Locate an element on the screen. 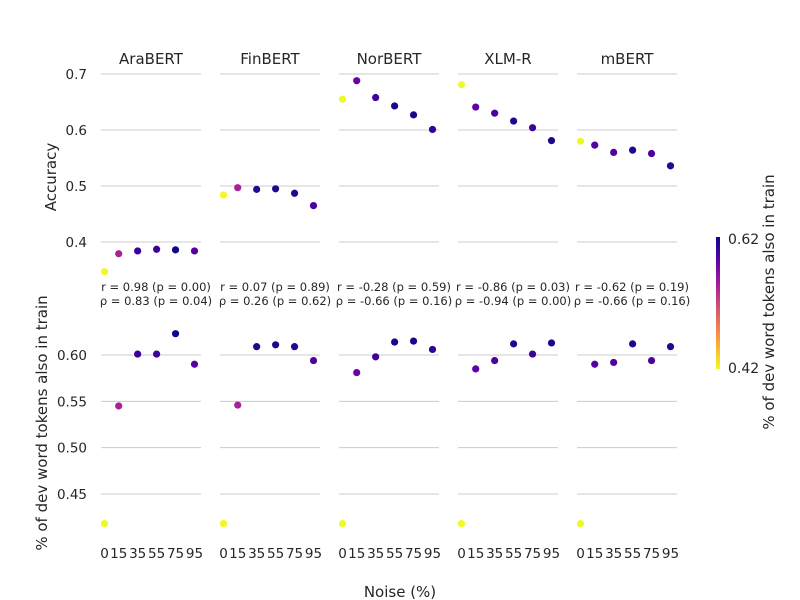 Image resolution: width=800 pixels, height=600 pixels. annotation-spearman-finbert: ρ = 0.26 (p = 0.62) is located at coordinates (275, 301).